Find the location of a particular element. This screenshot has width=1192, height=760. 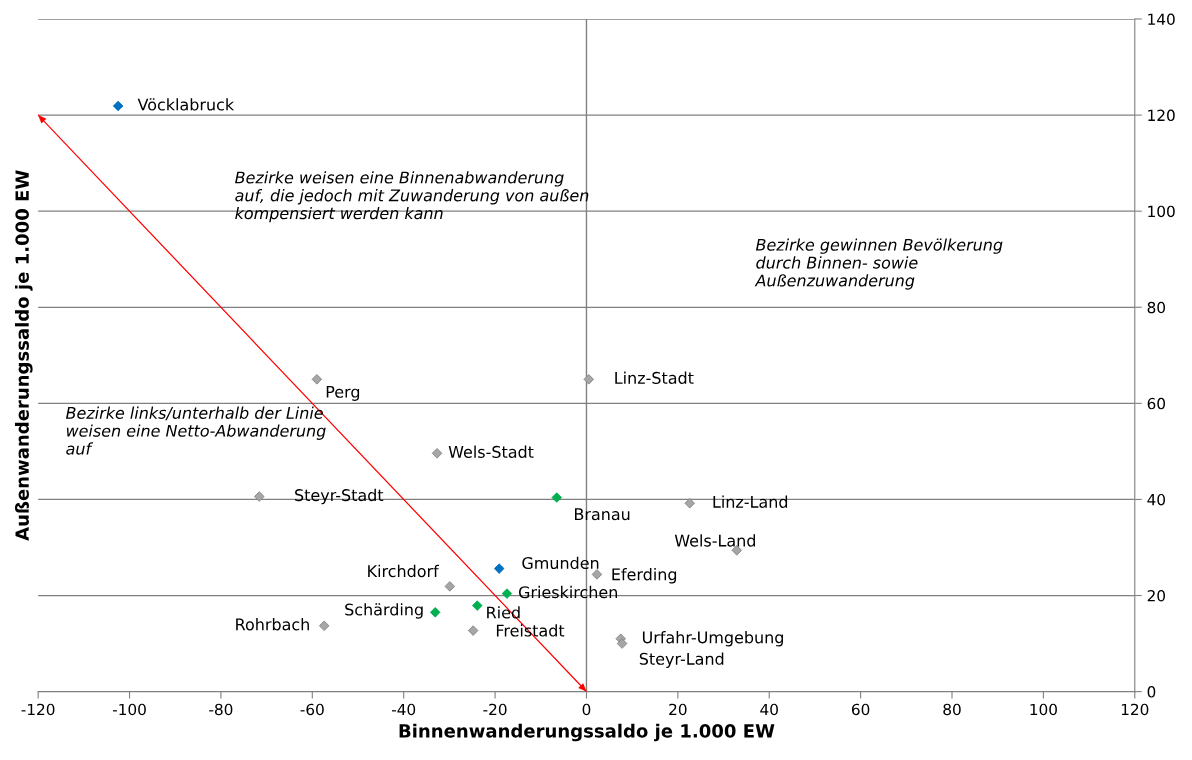

x-tick-label: 40 is located at coordinates (769, 709).